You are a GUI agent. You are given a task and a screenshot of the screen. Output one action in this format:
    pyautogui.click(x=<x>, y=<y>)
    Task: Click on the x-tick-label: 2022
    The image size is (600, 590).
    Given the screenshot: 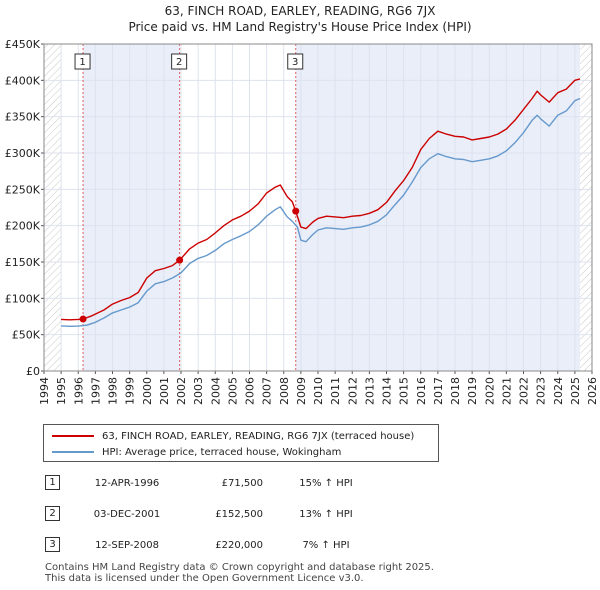 What is the action you would take?
    pyautogui.click(x=524, y=391)
    